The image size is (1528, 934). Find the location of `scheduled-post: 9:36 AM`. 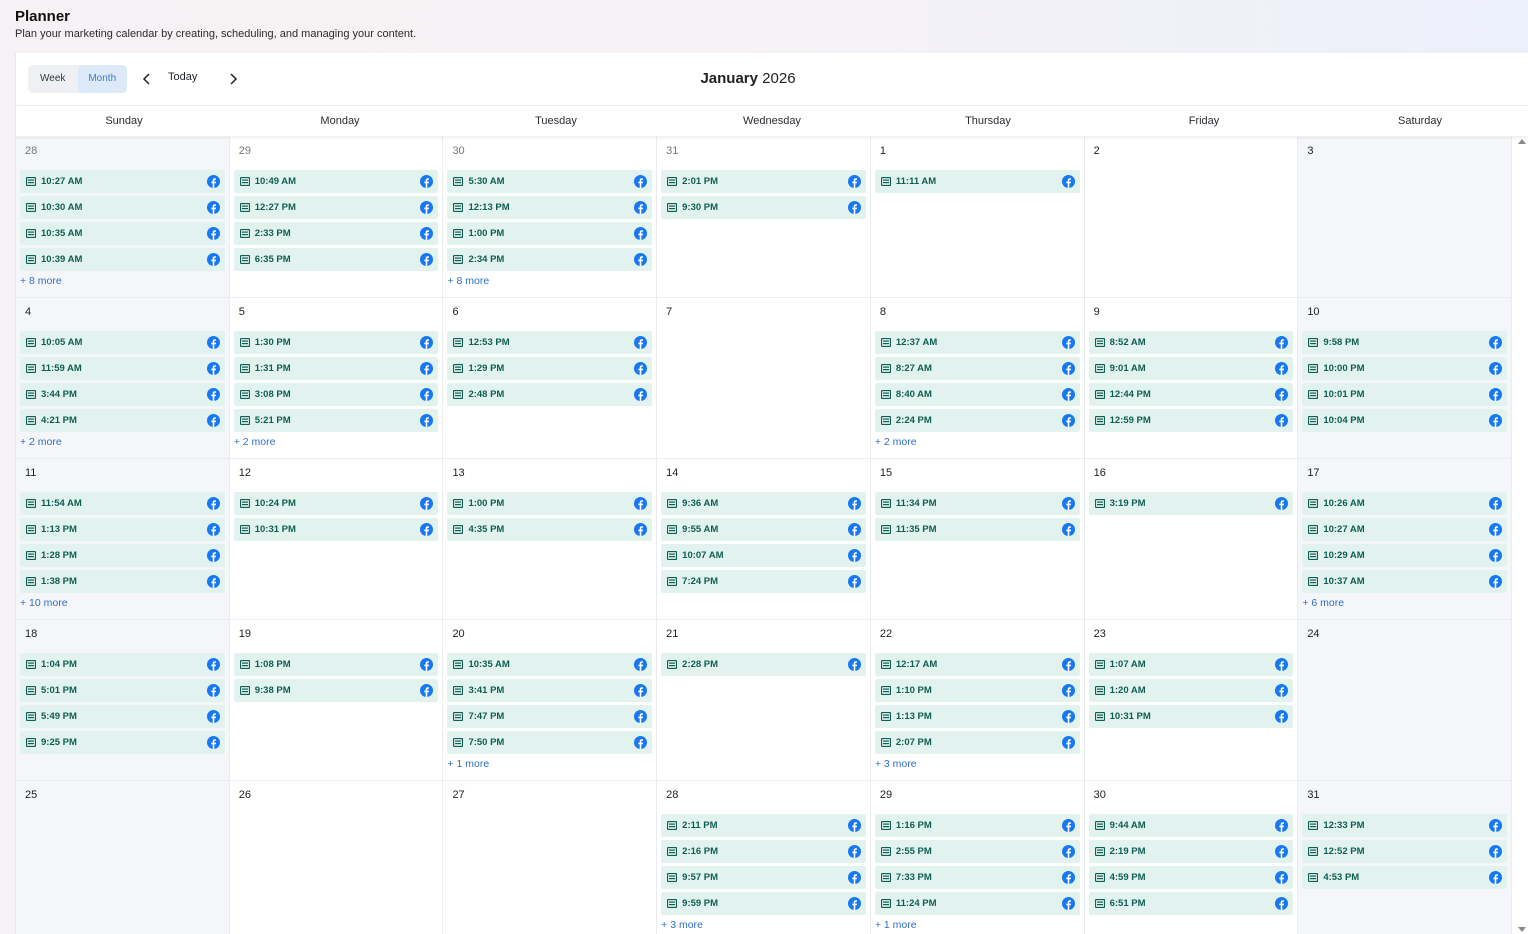

scheduled-post: 9:36 AM is located at coordinates (763, 503).